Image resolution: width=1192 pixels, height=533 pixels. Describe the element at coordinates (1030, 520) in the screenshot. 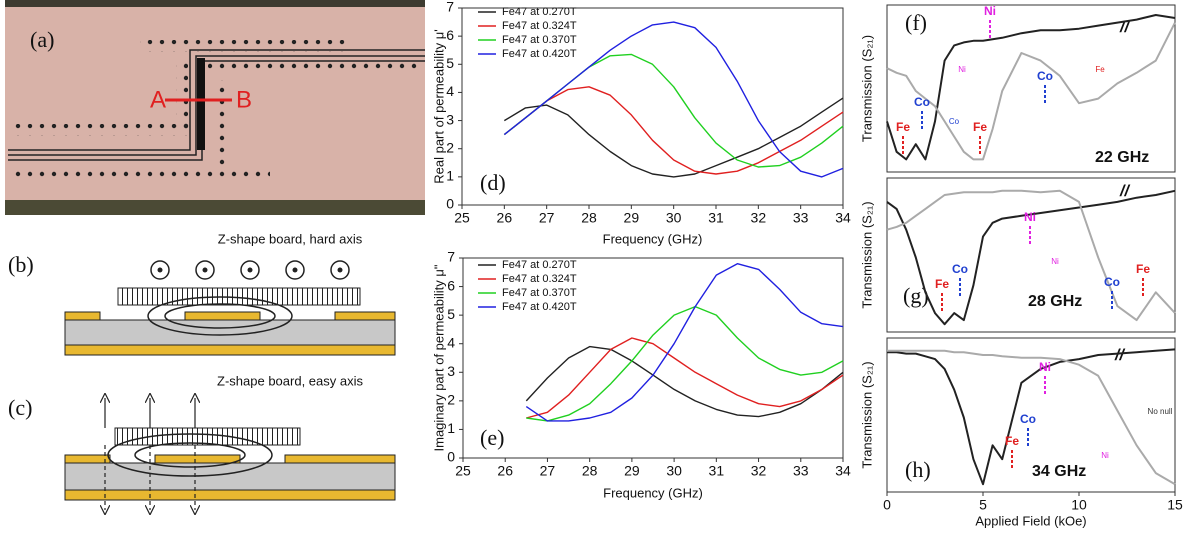

I see `x-axis-label: Applied Field (kOe)` at that location.